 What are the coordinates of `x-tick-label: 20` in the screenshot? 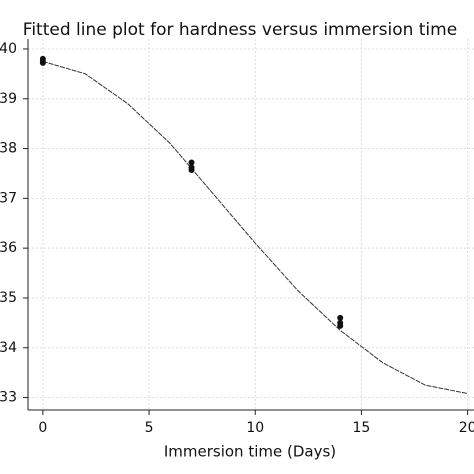 It's located at (466, 428).